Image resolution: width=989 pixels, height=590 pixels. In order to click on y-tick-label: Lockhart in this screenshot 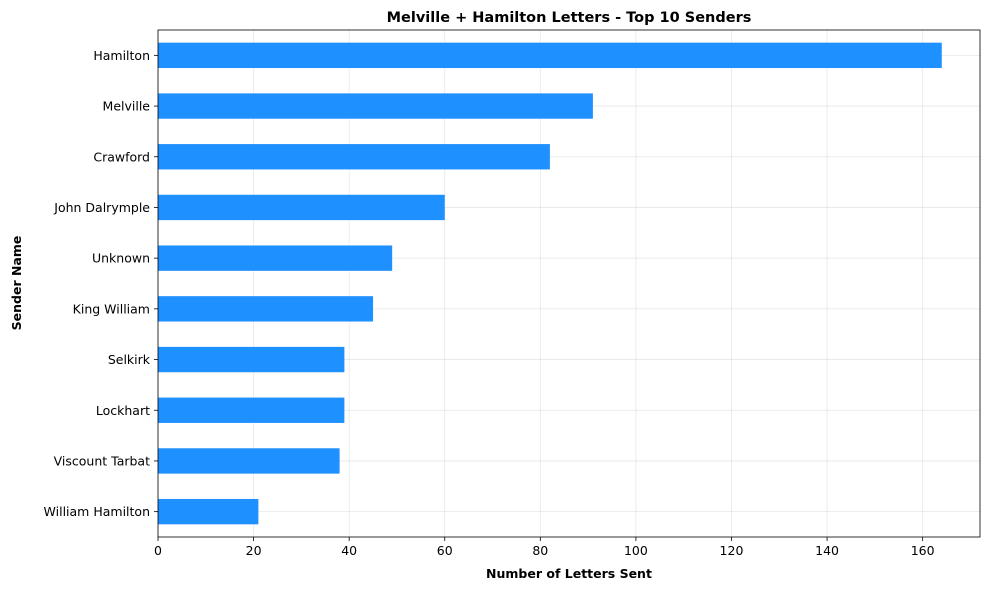, I will do `click(123, 410)`.